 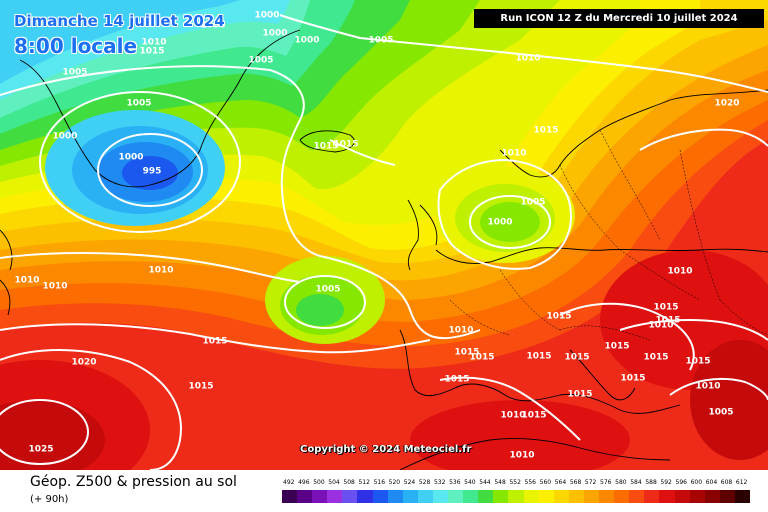 What do you see at coordinates (439, 482) in the screenshot?
I see `scale-tick-label: 532` at bounding box center [439, 482].